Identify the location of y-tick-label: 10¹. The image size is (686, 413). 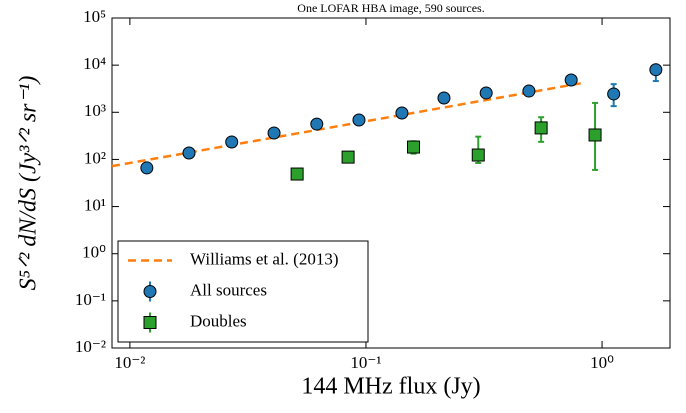
(95, 204).